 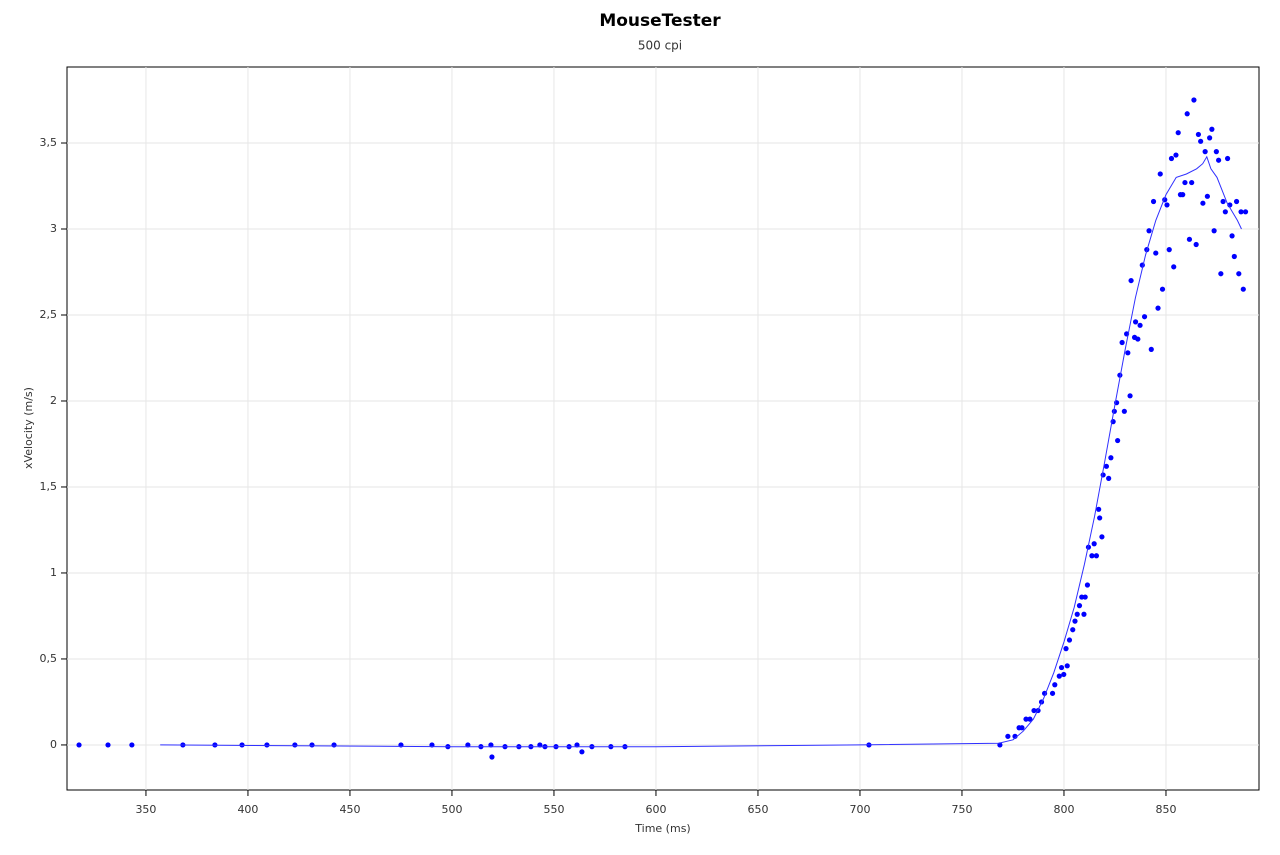 What do you see at coordinates (49, 142) in the screenshot?
I see `y-tick-label: 3,5` at bounding box center [49, 142].